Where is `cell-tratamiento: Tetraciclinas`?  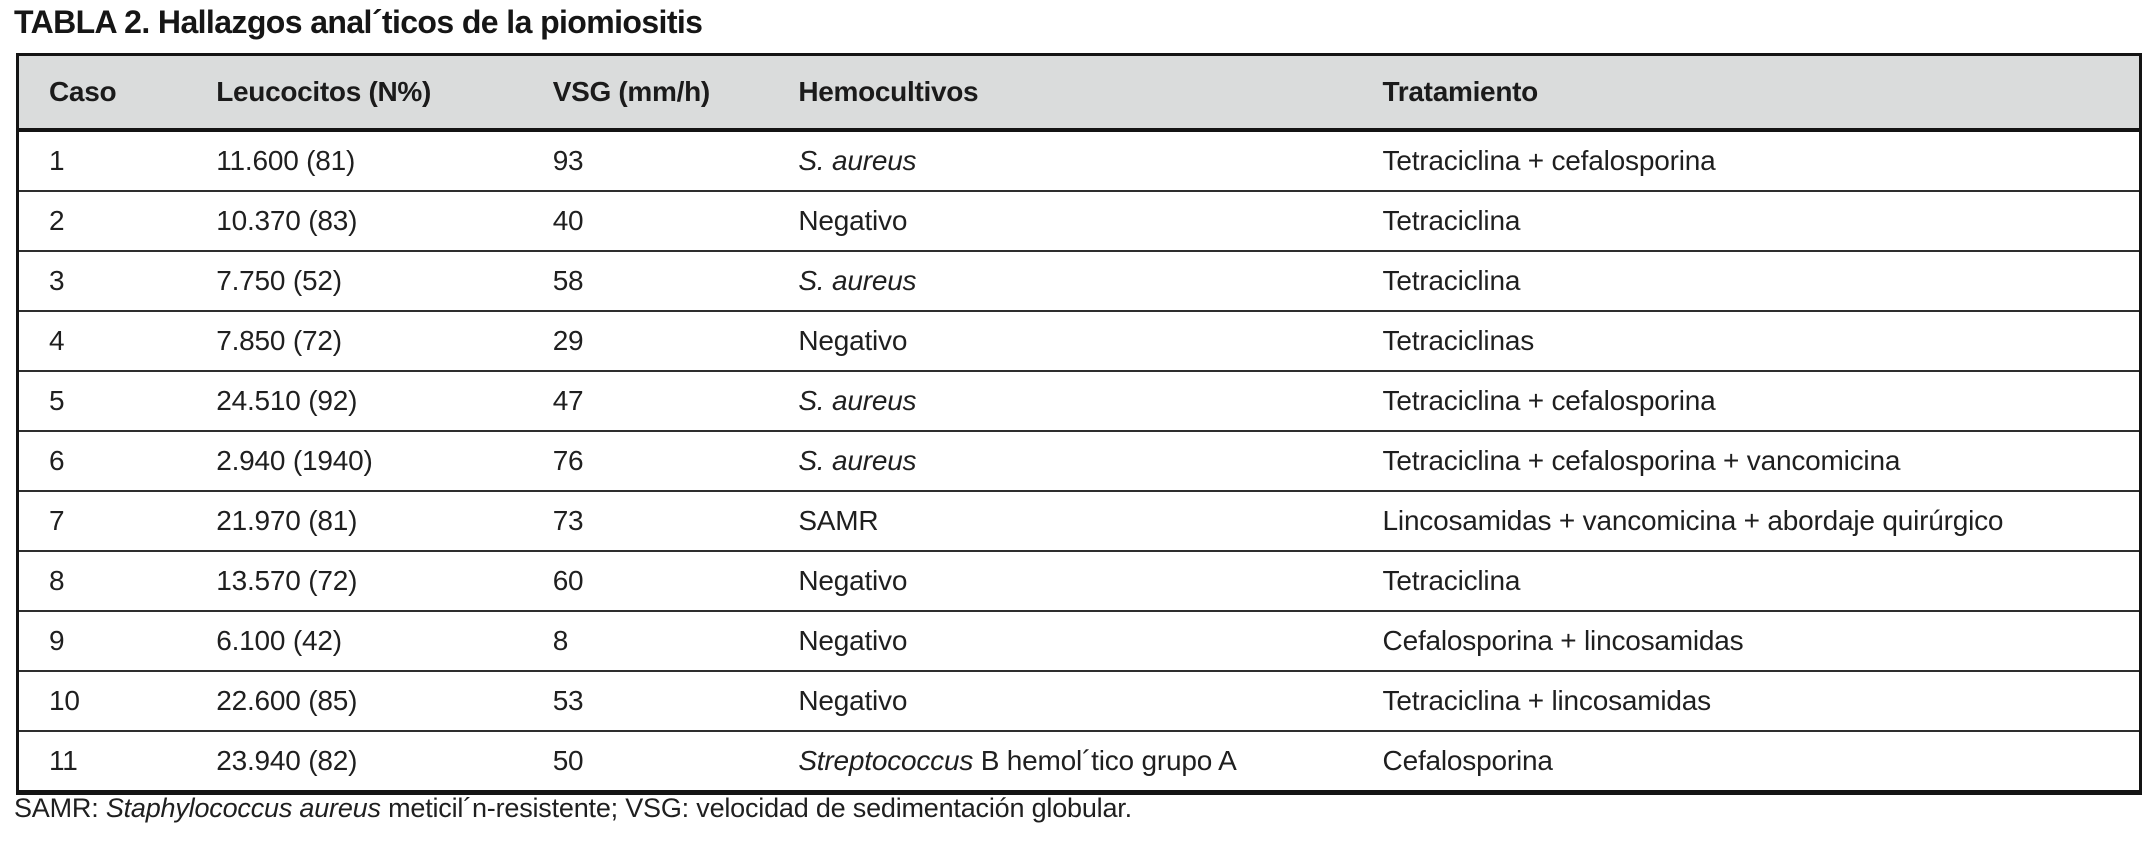 cell-tratamiento: Tetraciclinas is located at coordinates (1761, 340).